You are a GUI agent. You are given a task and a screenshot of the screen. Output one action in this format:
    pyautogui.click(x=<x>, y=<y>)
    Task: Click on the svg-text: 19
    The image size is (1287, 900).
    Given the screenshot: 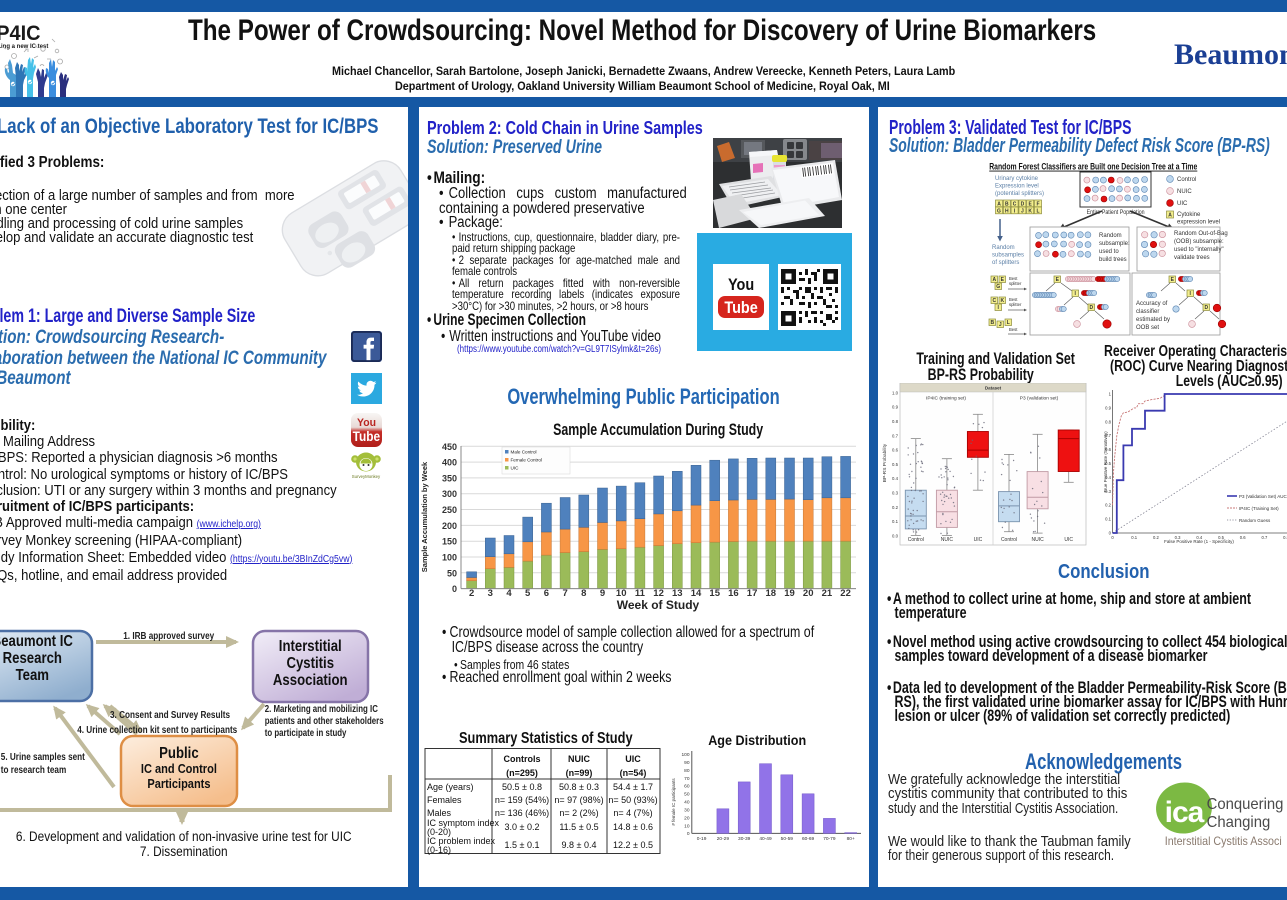 What is the action you would take?
    pyautogui.click(x=789, y=593)
    